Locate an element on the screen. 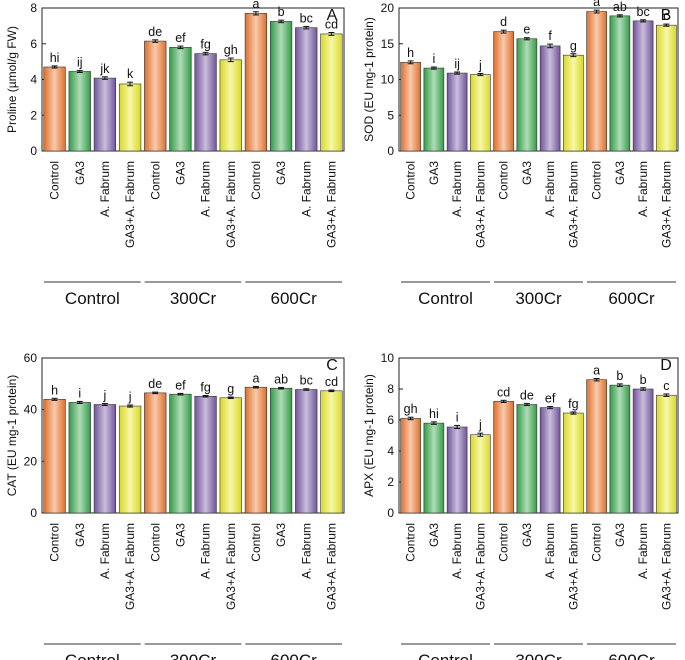  significance-letter: ab is located at coordinates (281, 379).